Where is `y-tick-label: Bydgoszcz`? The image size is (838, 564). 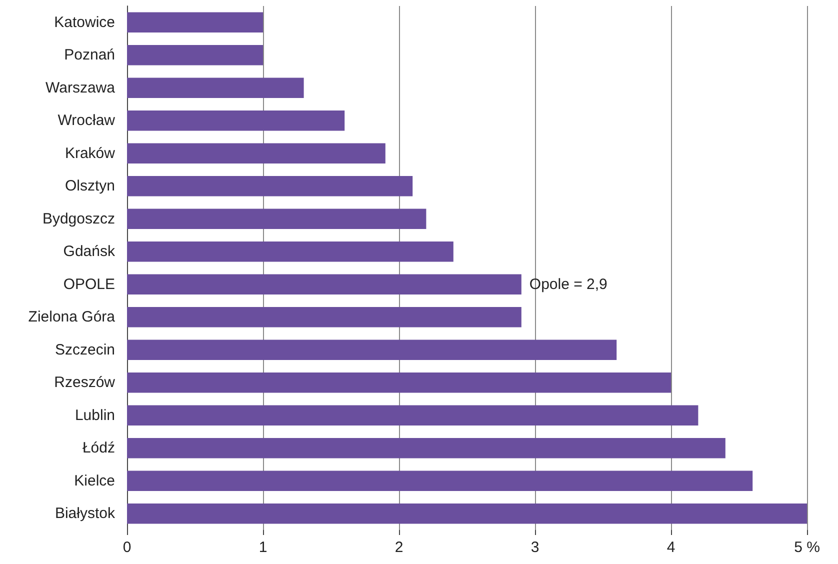
y-tick-label: Bydgoszcz is located at coordinates (78, 219).